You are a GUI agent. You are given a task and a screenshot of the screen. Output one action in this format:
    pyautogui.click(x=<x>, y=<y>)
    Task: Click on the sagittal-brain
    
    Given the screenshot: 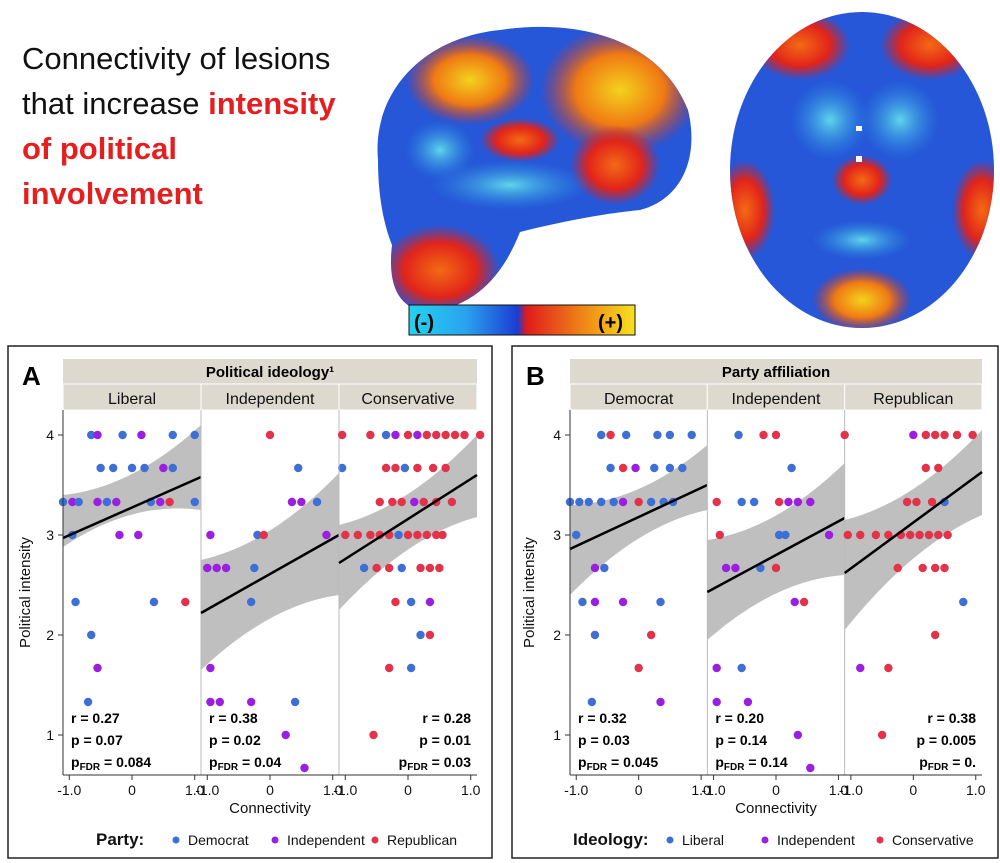 What is the action you would take?
    pyautogui.click(x=534, y=169)
    